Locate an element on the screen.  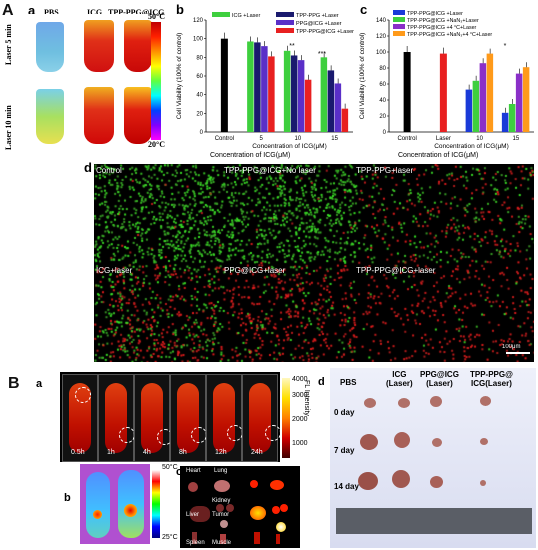
micro-label-tpp-ppg-icg-nolaser: TPP-PPG@ICG+No laser is located at coordinates (270, 170).